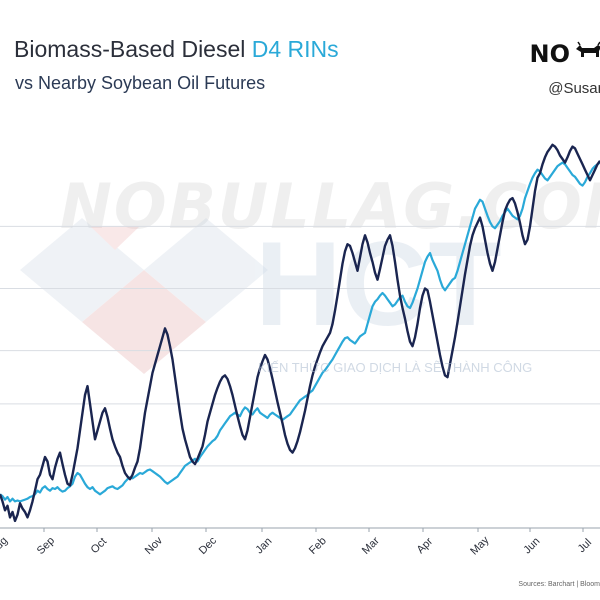 The height and width of the screenshot is (600, 600). Describe the element at coordinates (550, 54) in the screenshot. I see `brand-logo-text: NO` at that location.